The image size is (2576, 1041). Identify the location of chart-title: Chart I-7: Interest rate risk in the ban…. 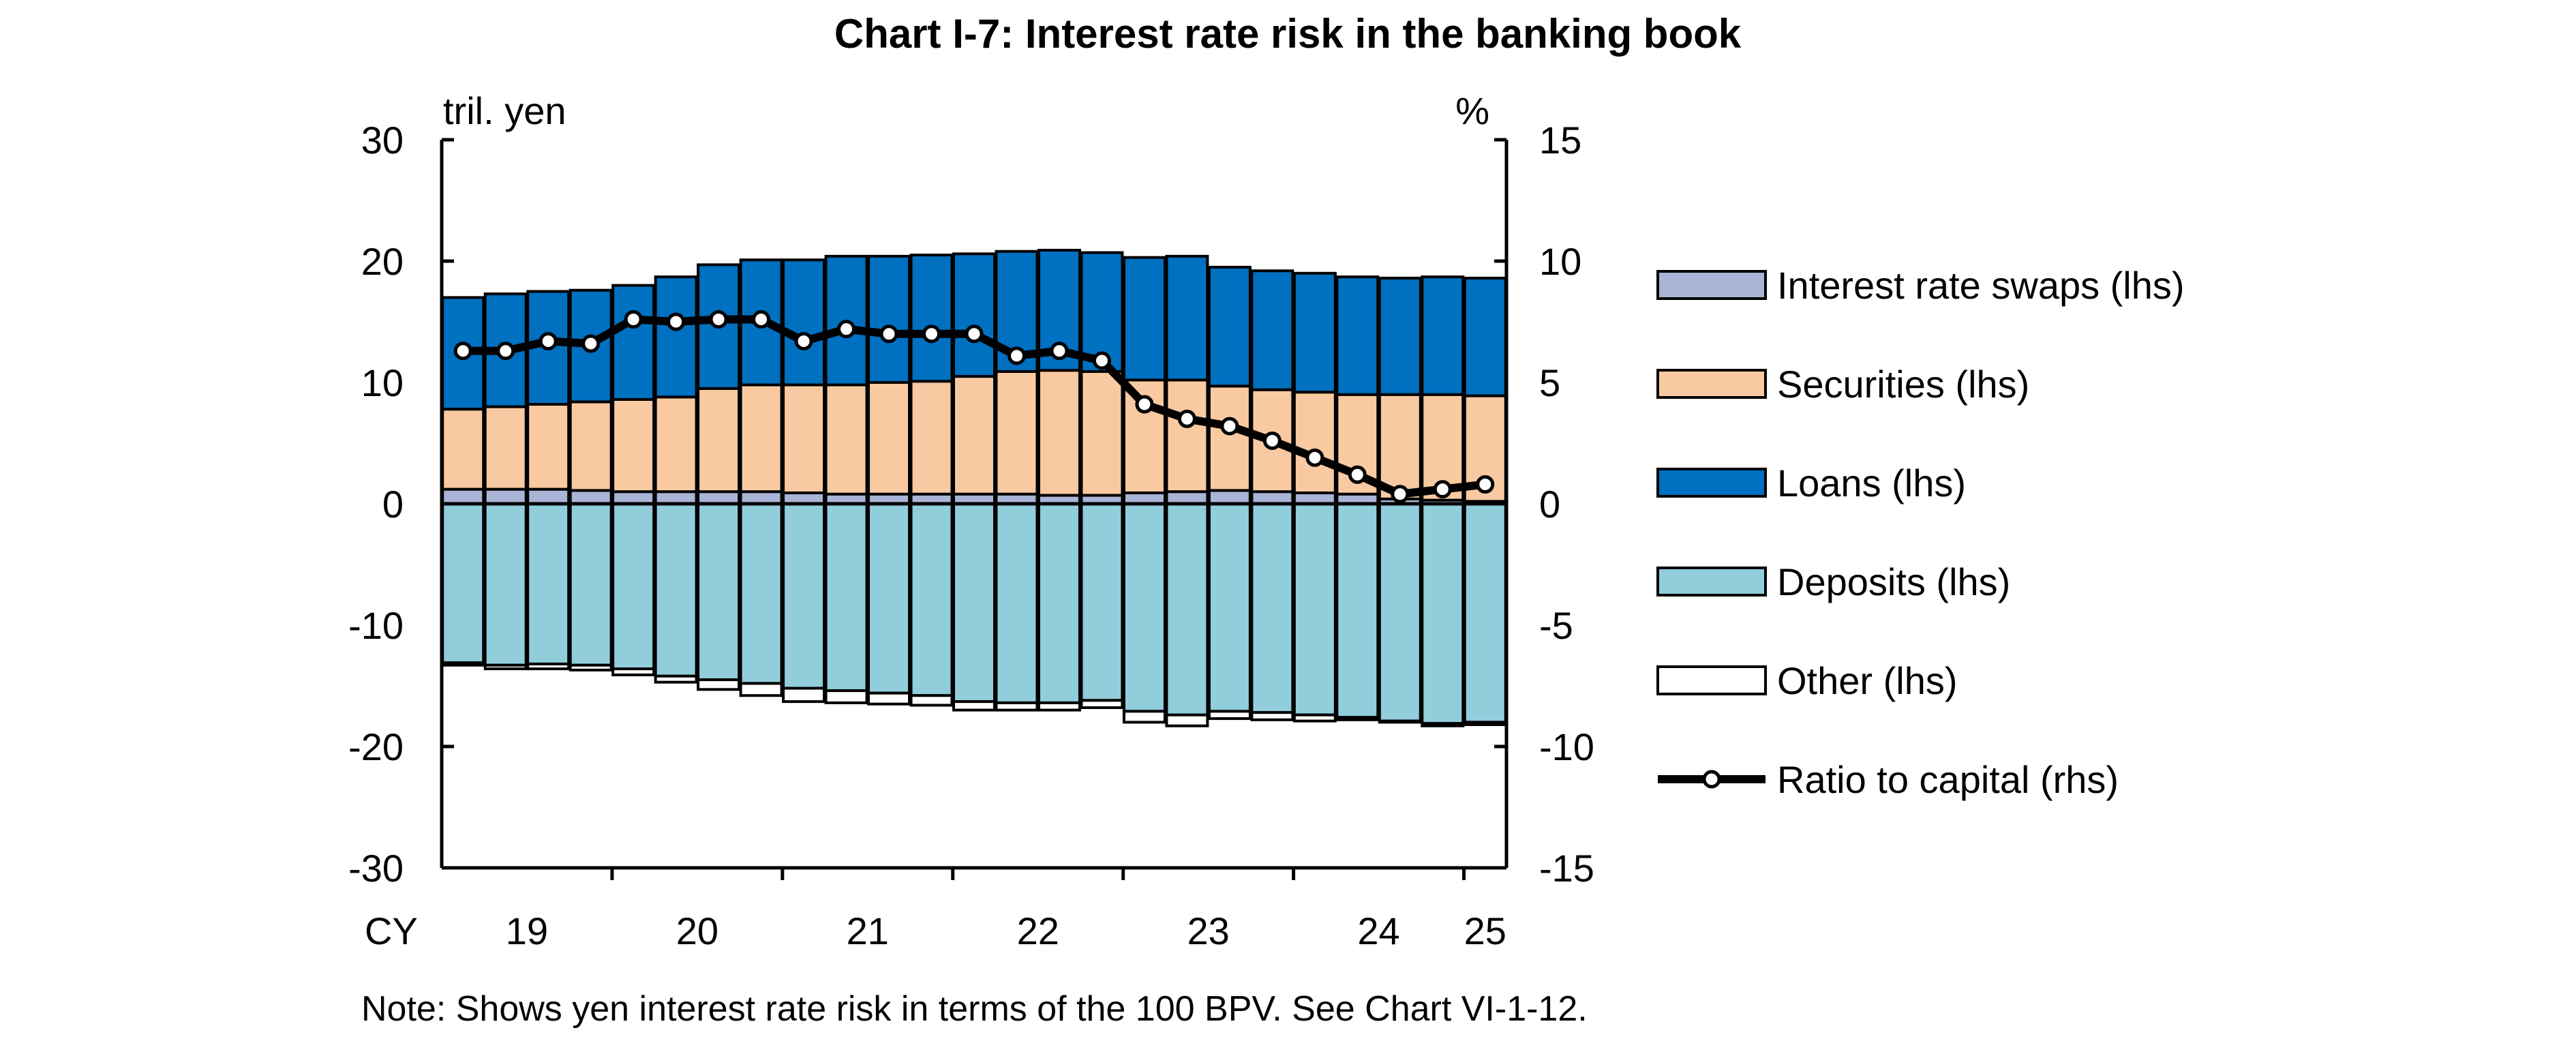
(1288, 34).